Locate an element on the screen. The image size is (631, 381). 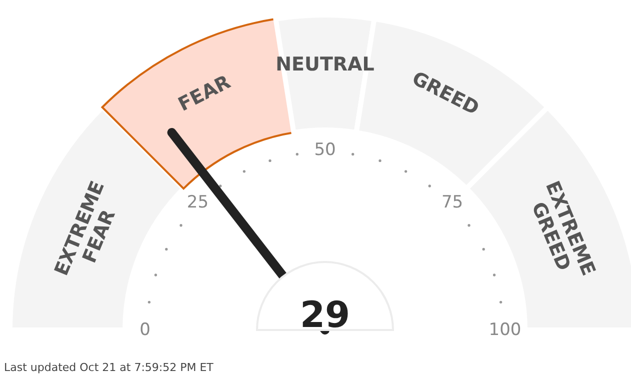
slice-label: NEUTRAL is located at coordinates (325, 65).